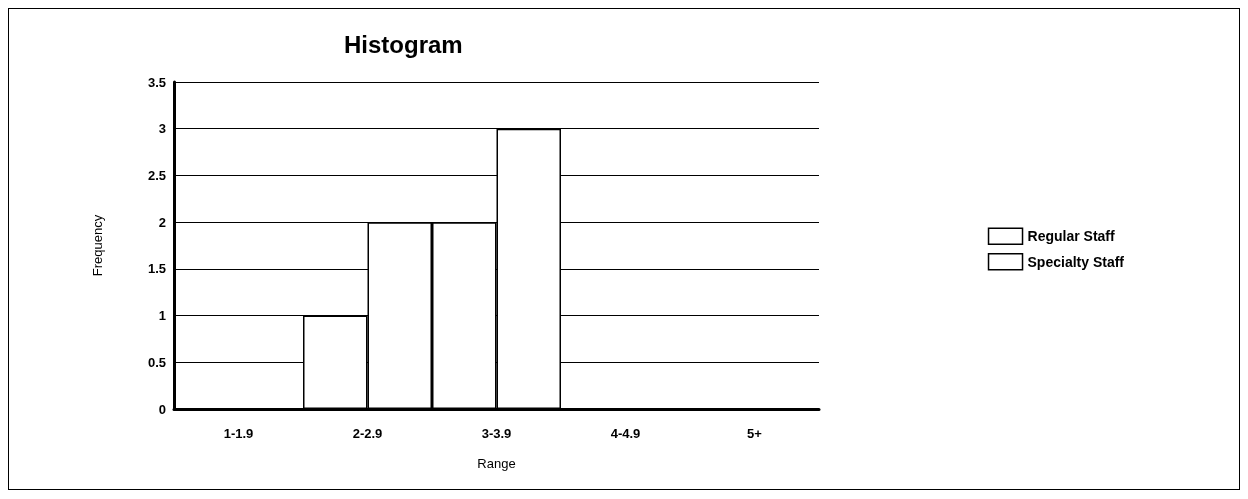 This screenshot has height=499, width=1248. I want to click on x-tick-label: 2-2.9, so click(367, 433).